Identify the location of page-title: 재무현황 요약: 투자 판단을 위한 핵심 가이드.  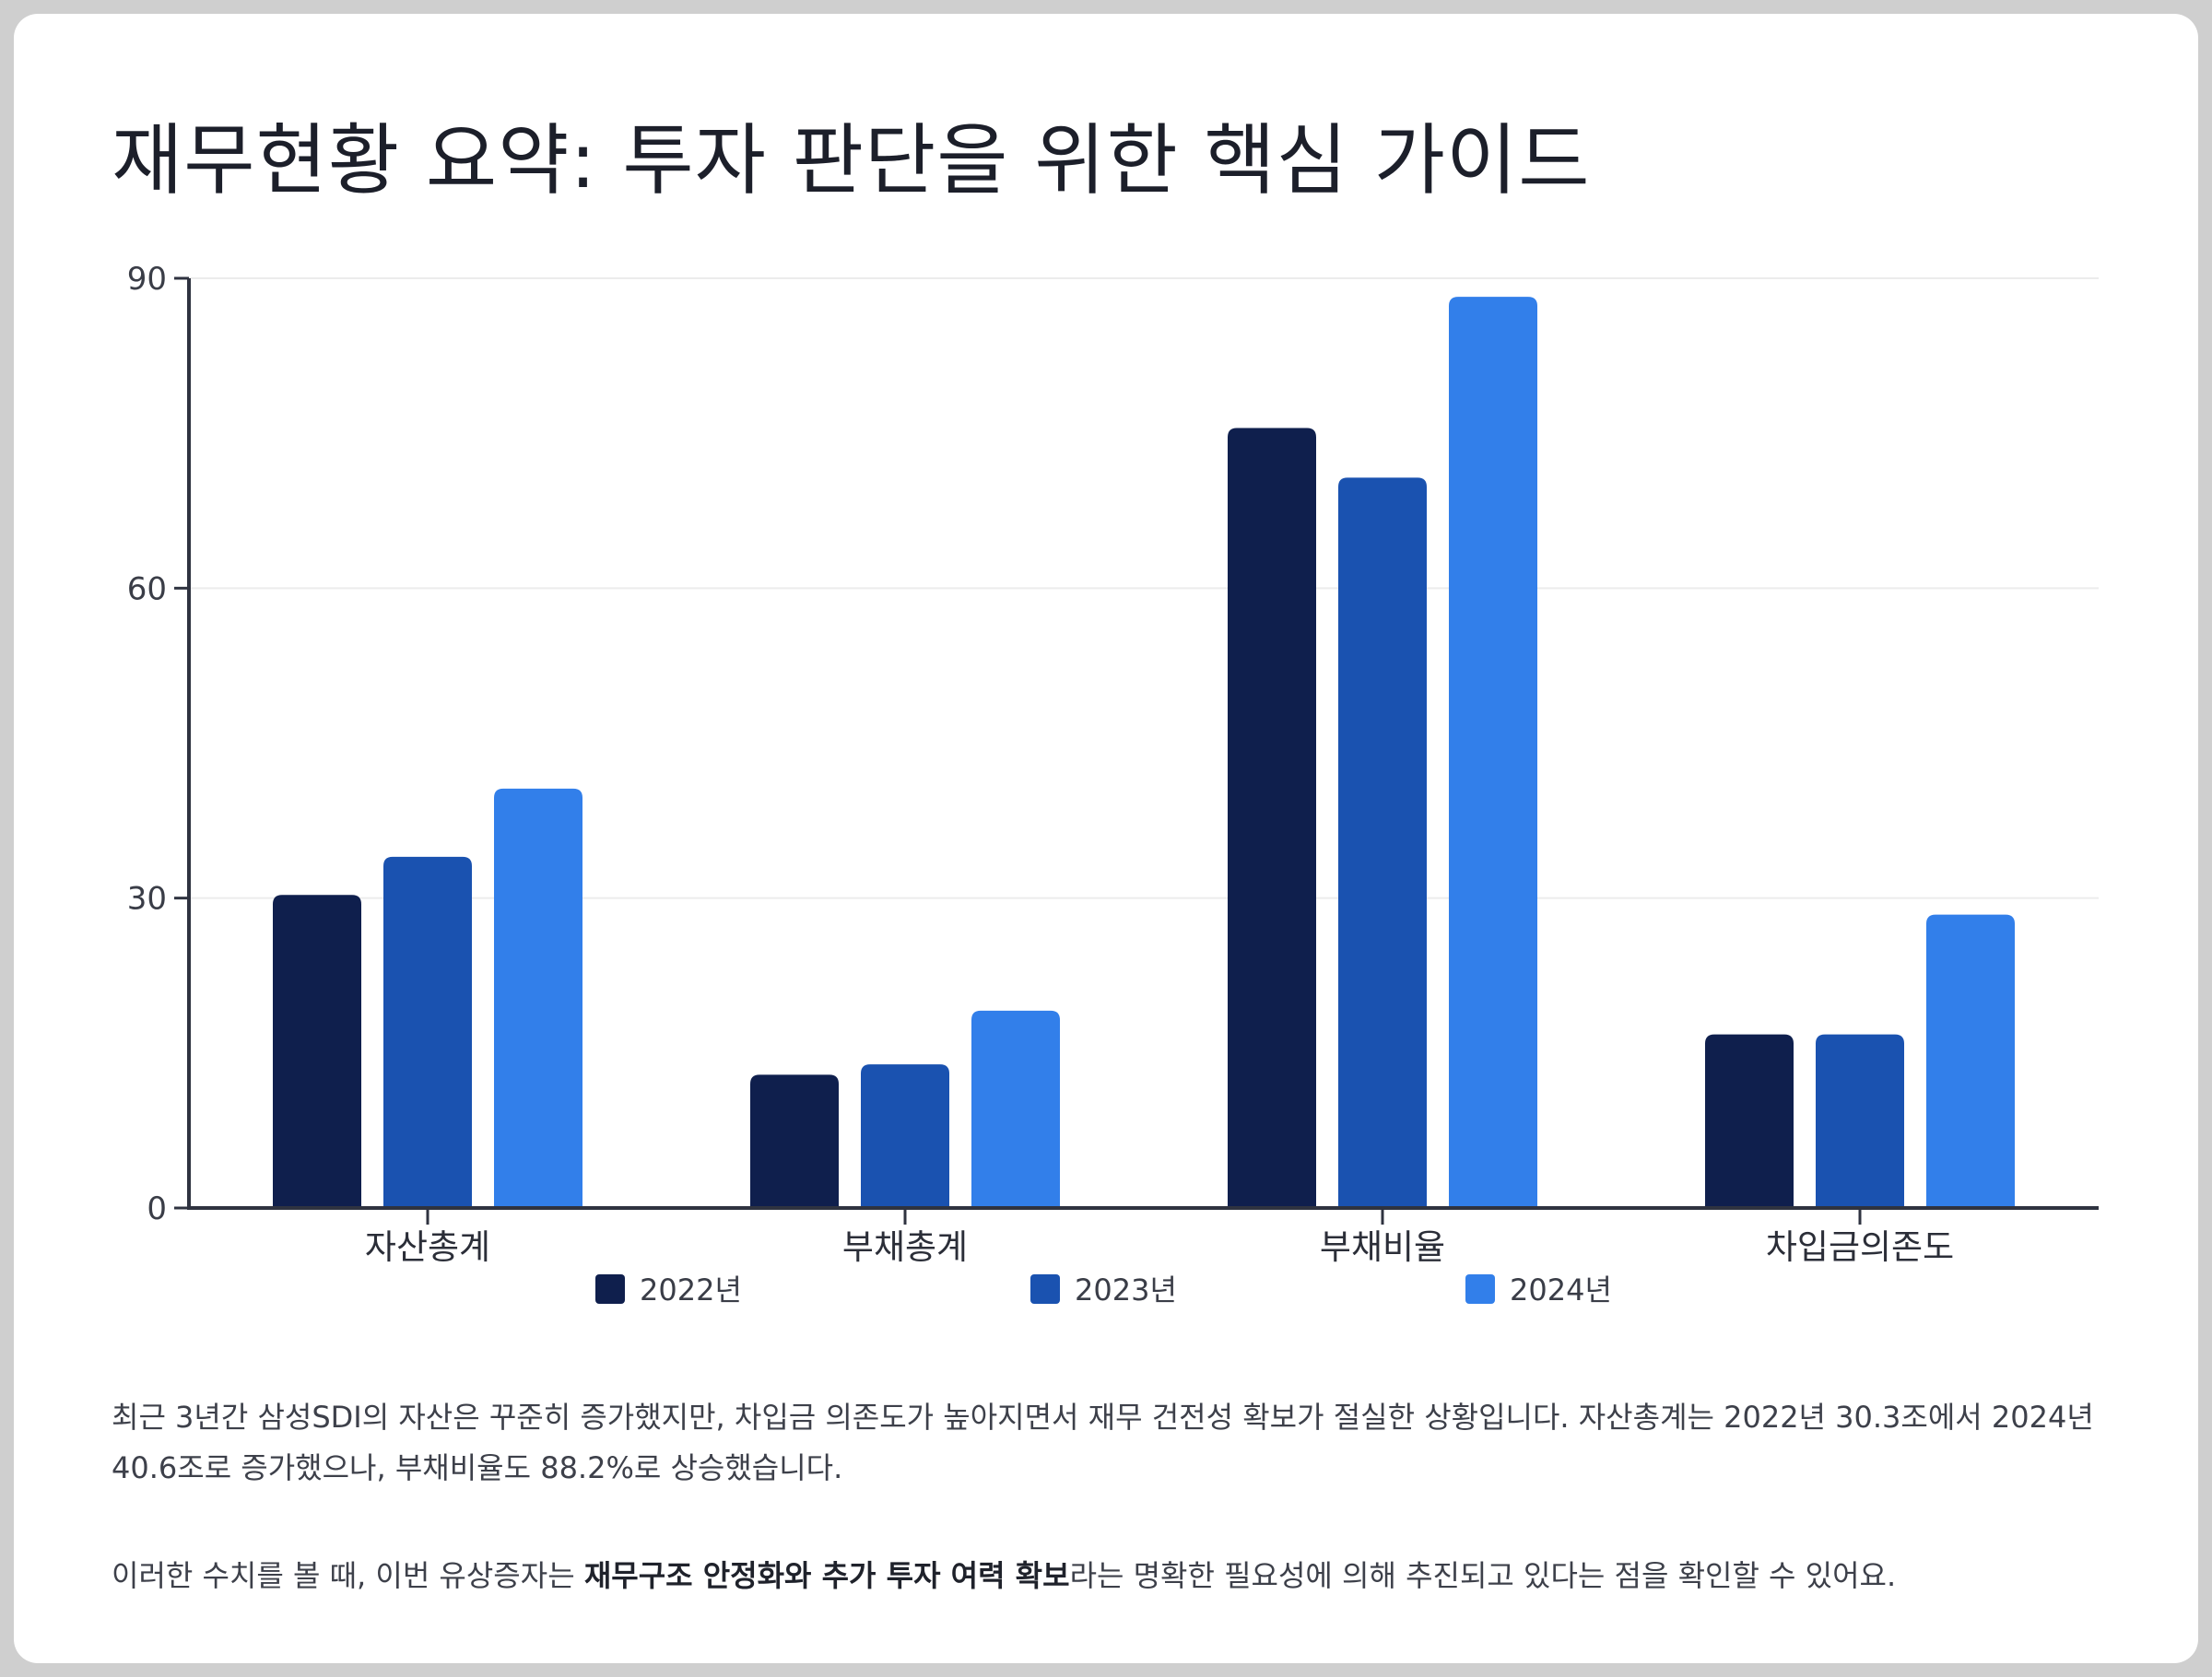
(851, 160).